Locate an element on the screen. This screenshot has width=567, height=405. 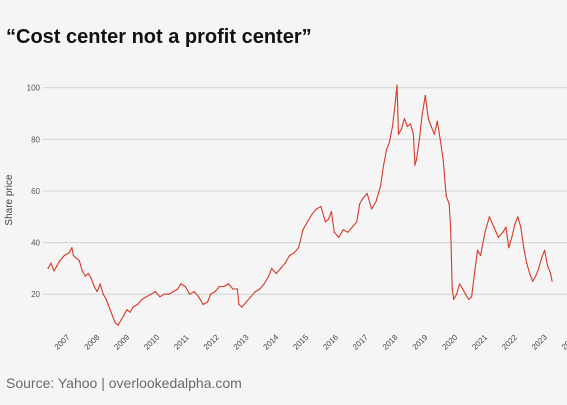
chart-title: “Cost center not a profit center” is located at coordinates (159, 37).